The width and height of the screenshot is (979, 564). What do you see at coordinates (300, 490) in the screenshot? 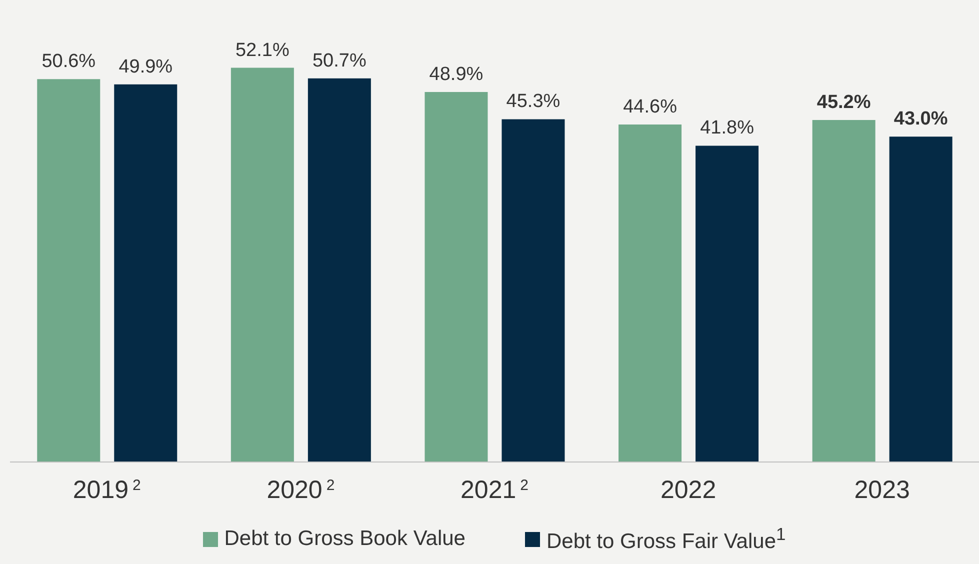
I see `x-tick-label: 2020$^{2}$` at bounding box center [300, 490].